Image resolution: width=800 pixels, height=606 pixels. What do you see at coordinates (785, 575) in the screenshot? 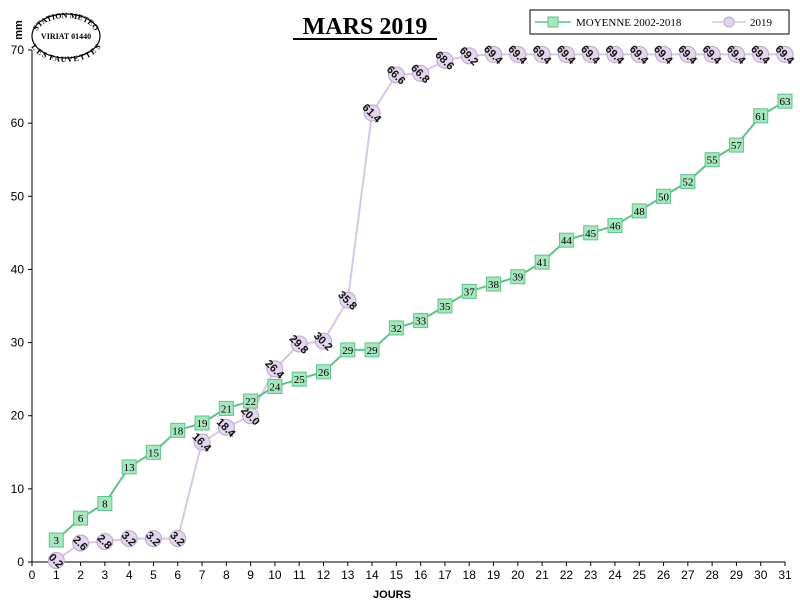
I see `x-tick-label: 31` at bounding box center [785, 575].